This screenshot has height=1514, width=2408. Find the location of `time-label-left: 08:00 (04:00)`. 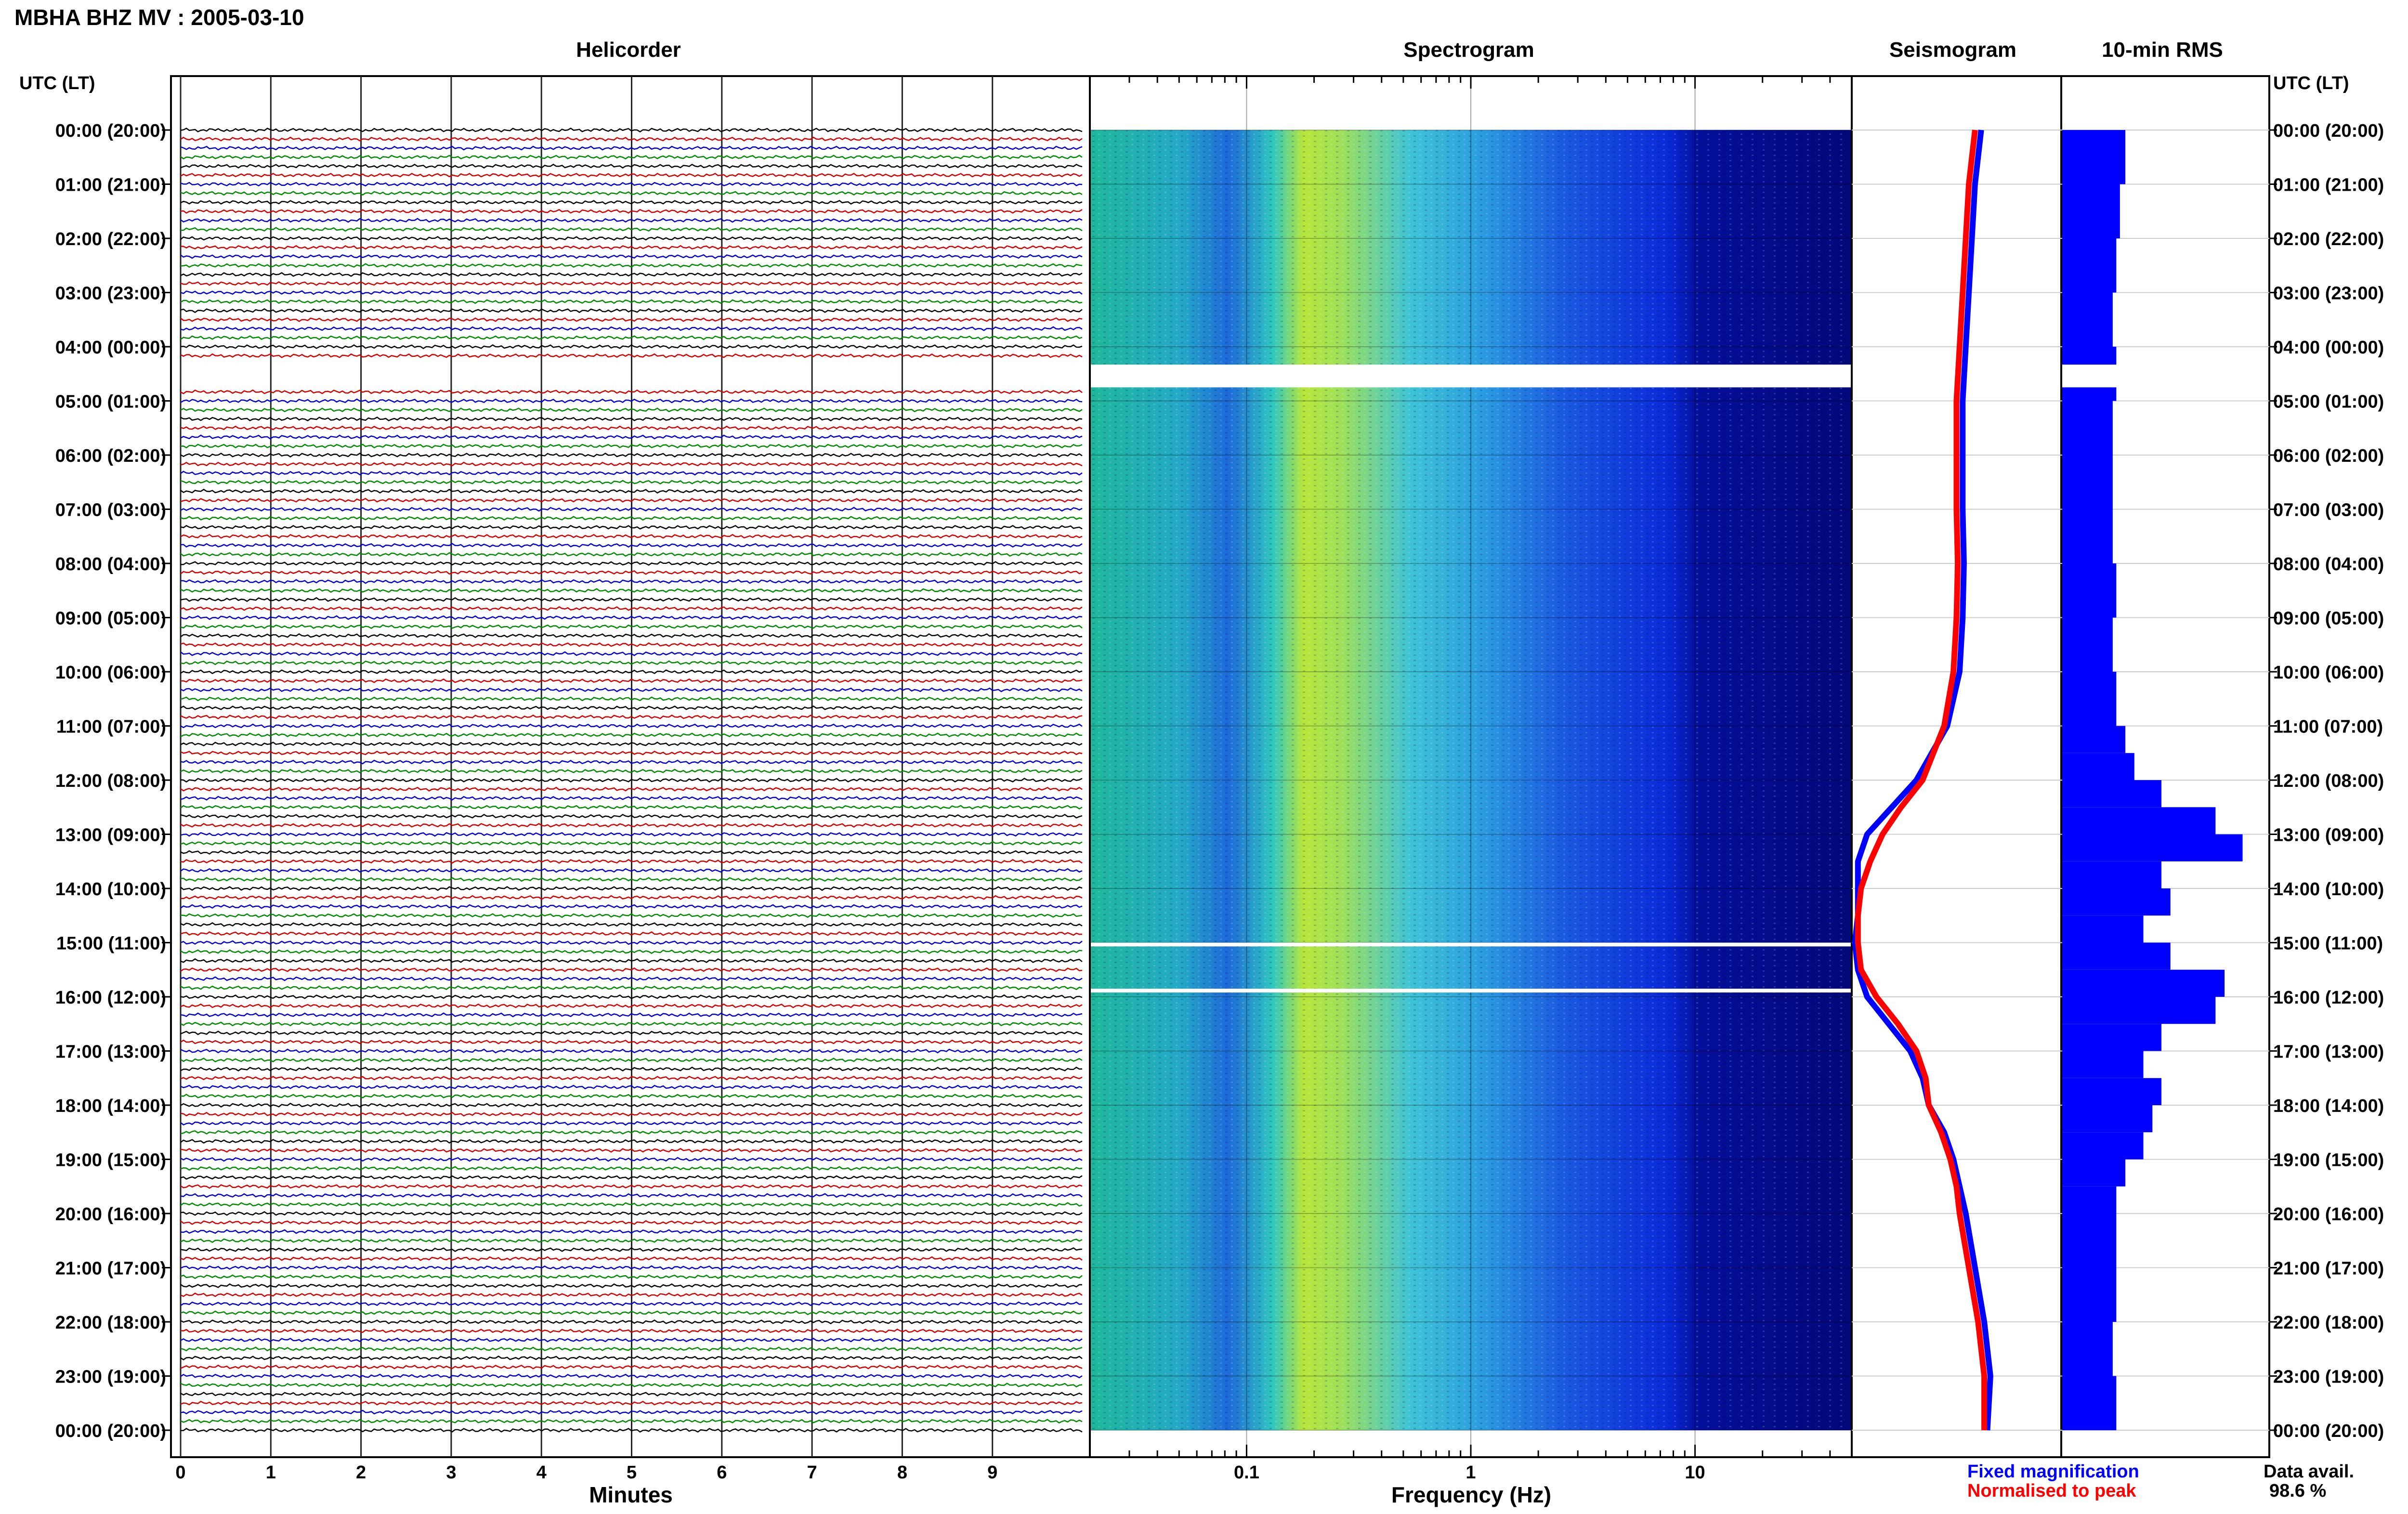

time-label-left: 08:00 (04:00) is located at coordinates (110, 564).